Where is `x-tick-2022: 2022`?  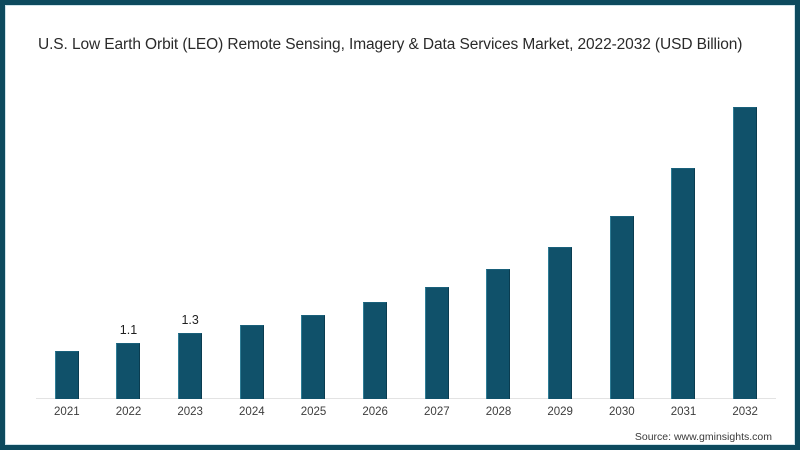
x-tick-2022: 2022 is located at coordinates (128, 412).